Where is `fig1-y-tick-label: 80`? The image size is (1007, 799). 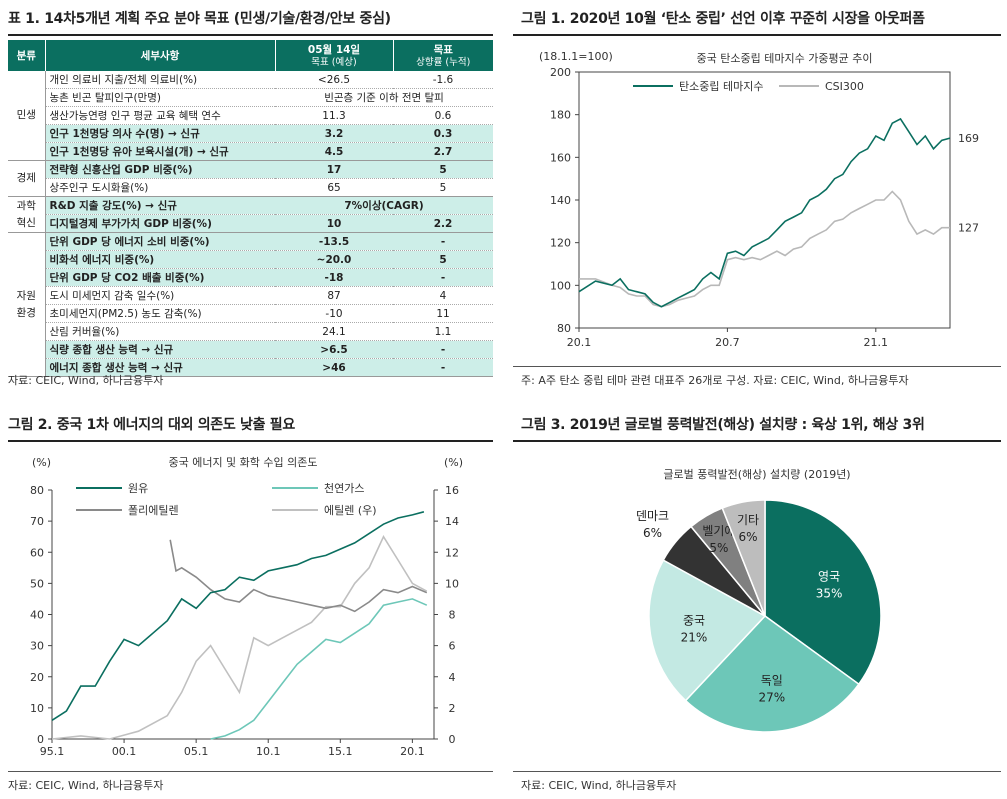 fig1-y-tick-label: 80 is located at coordinates (564, 328).